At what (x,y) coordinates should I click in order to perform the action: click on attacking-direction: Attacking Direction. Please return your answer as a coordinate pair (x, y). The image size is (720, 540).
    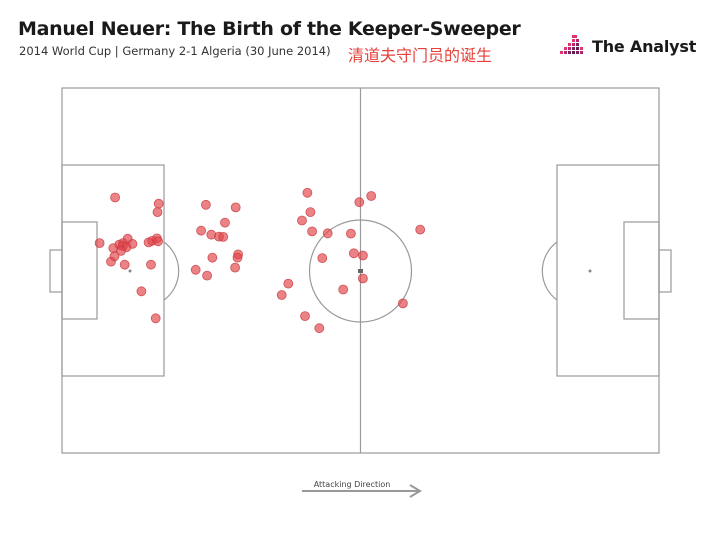
    Looking at the image, I should click on (362, 489).